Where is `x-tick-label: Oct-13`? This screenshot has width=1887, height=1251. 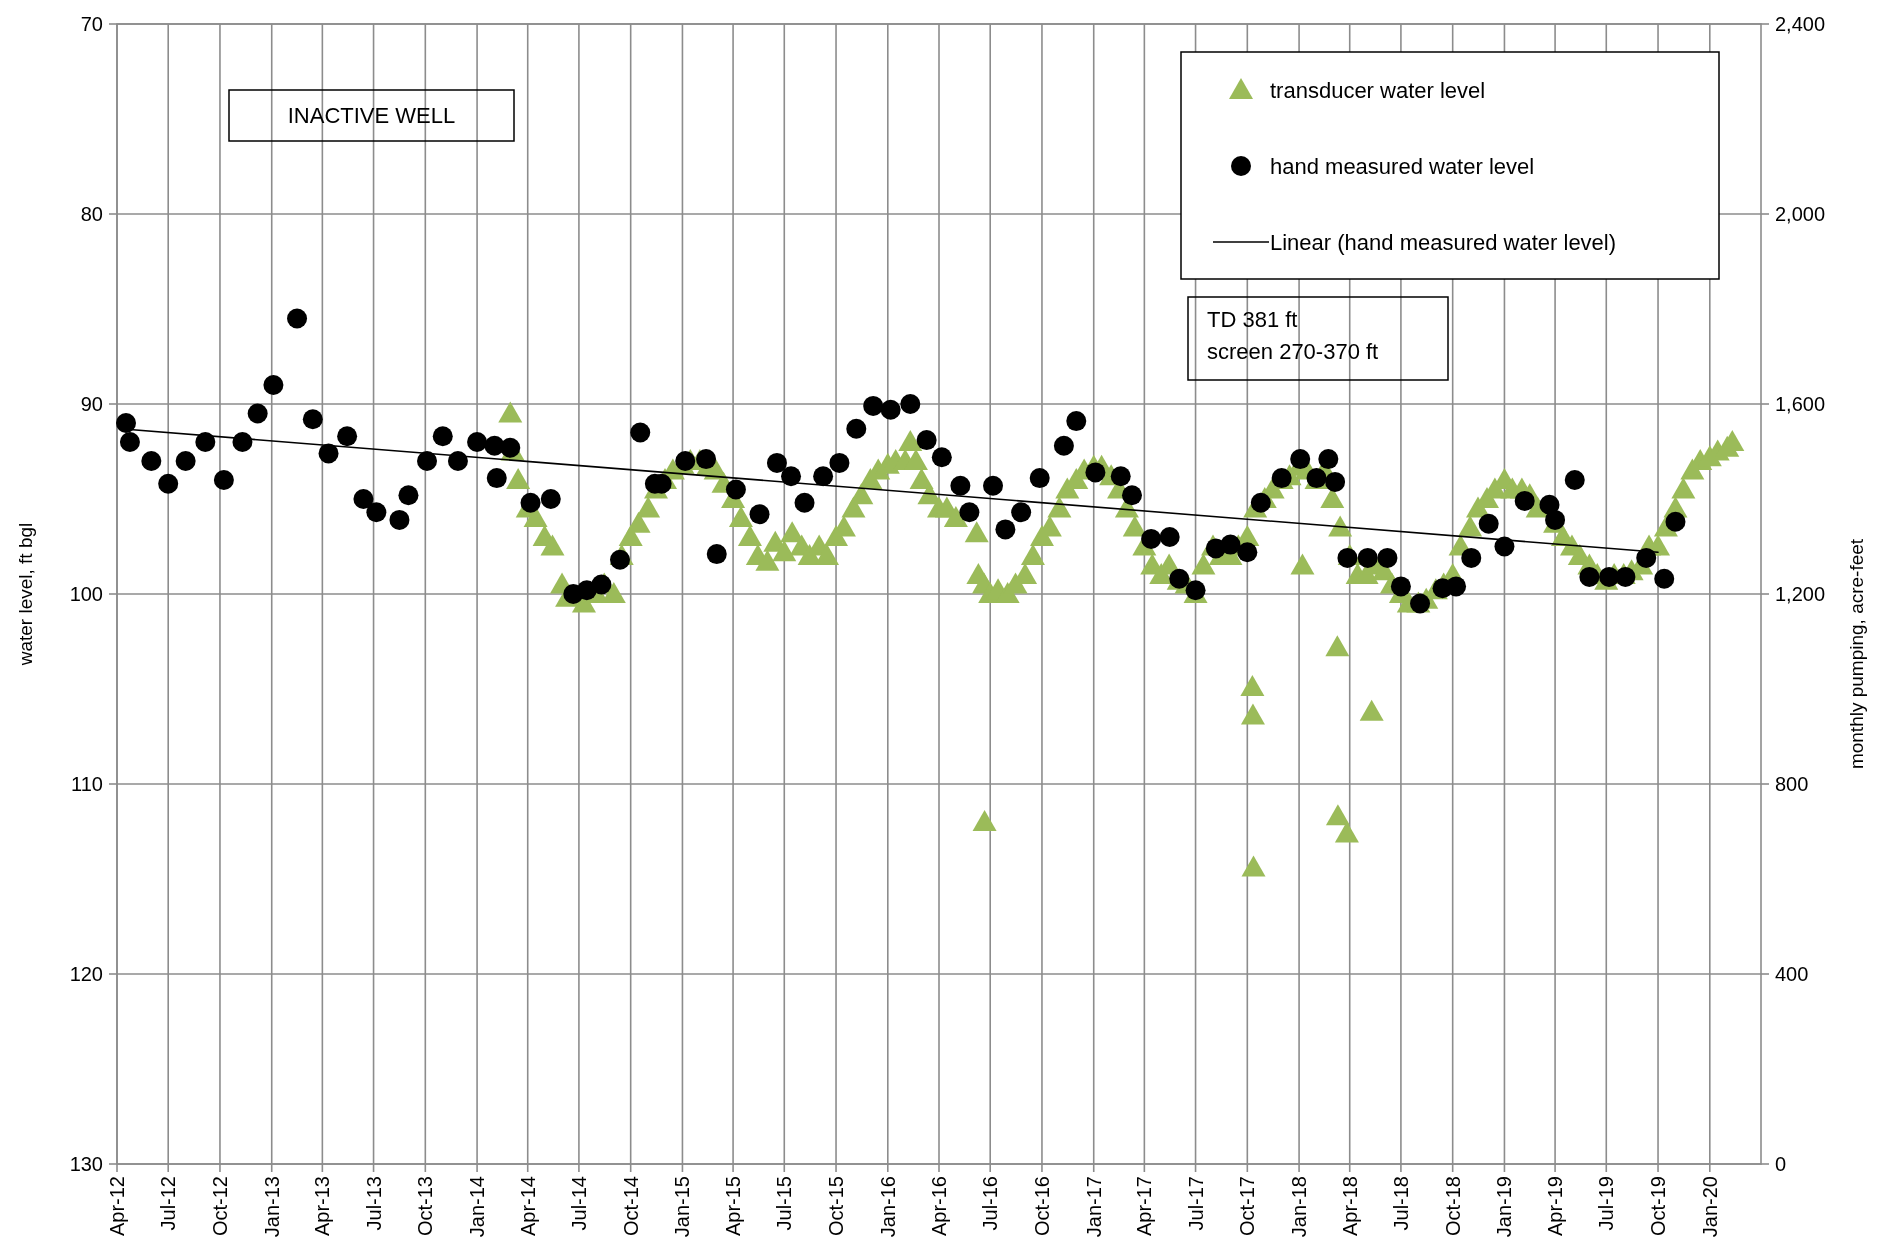
x-tick-label: Oct-13 is located at coordinates (425, 1206).